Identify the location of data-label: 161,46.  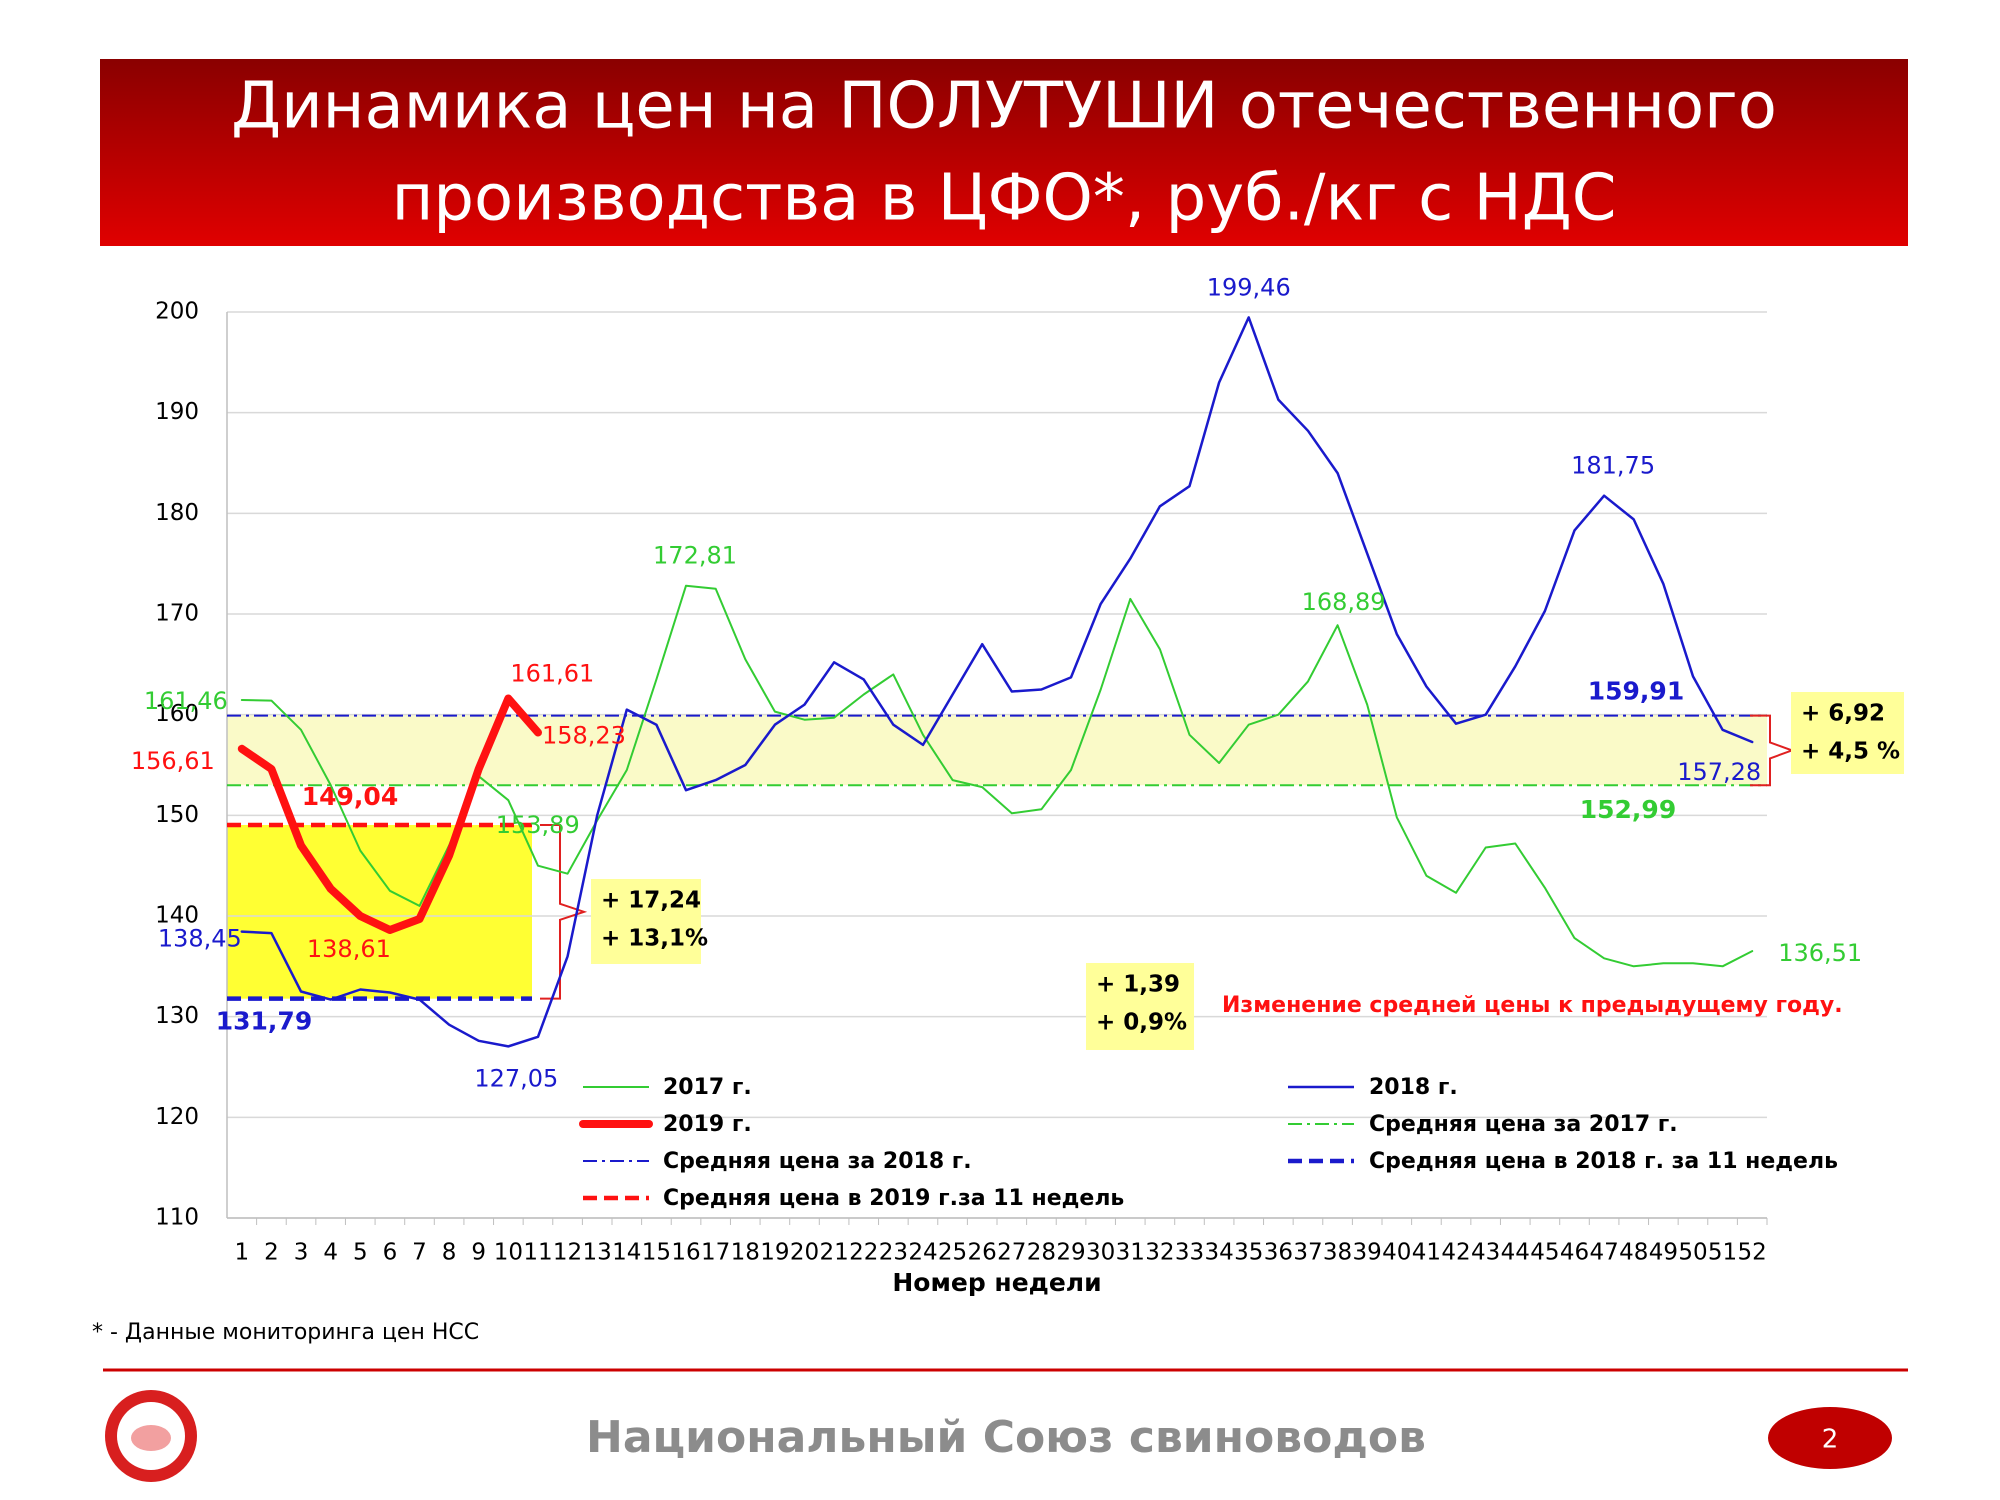
(186, 701).